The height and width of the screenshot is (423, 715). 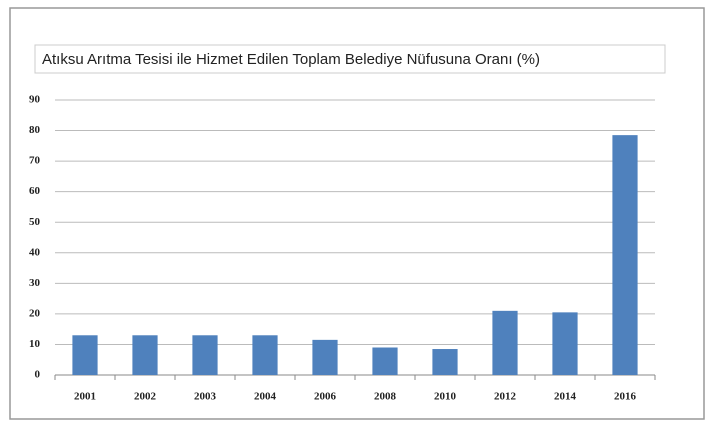 I want to click on x-tick-label: 2010, so click(x=445, y=397).